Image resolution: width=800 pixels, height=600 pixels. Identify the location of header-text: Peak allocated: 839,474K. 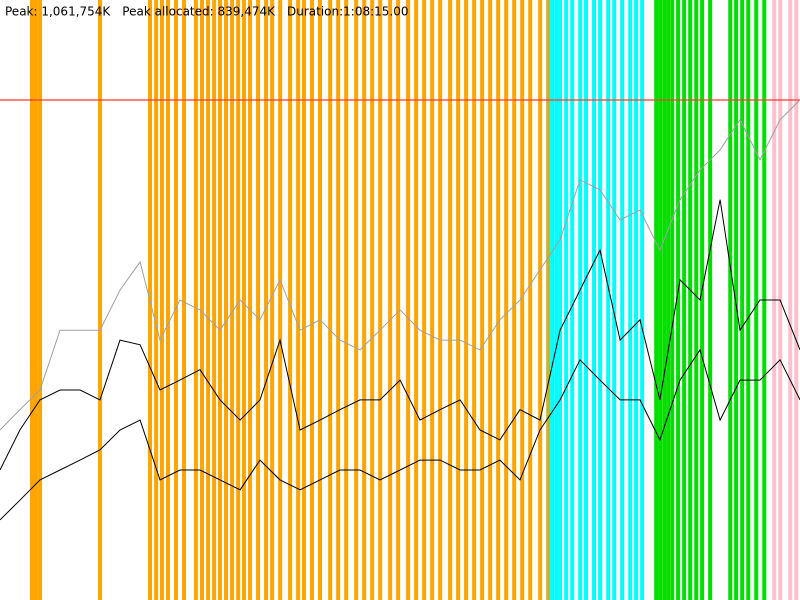
(199, 12).